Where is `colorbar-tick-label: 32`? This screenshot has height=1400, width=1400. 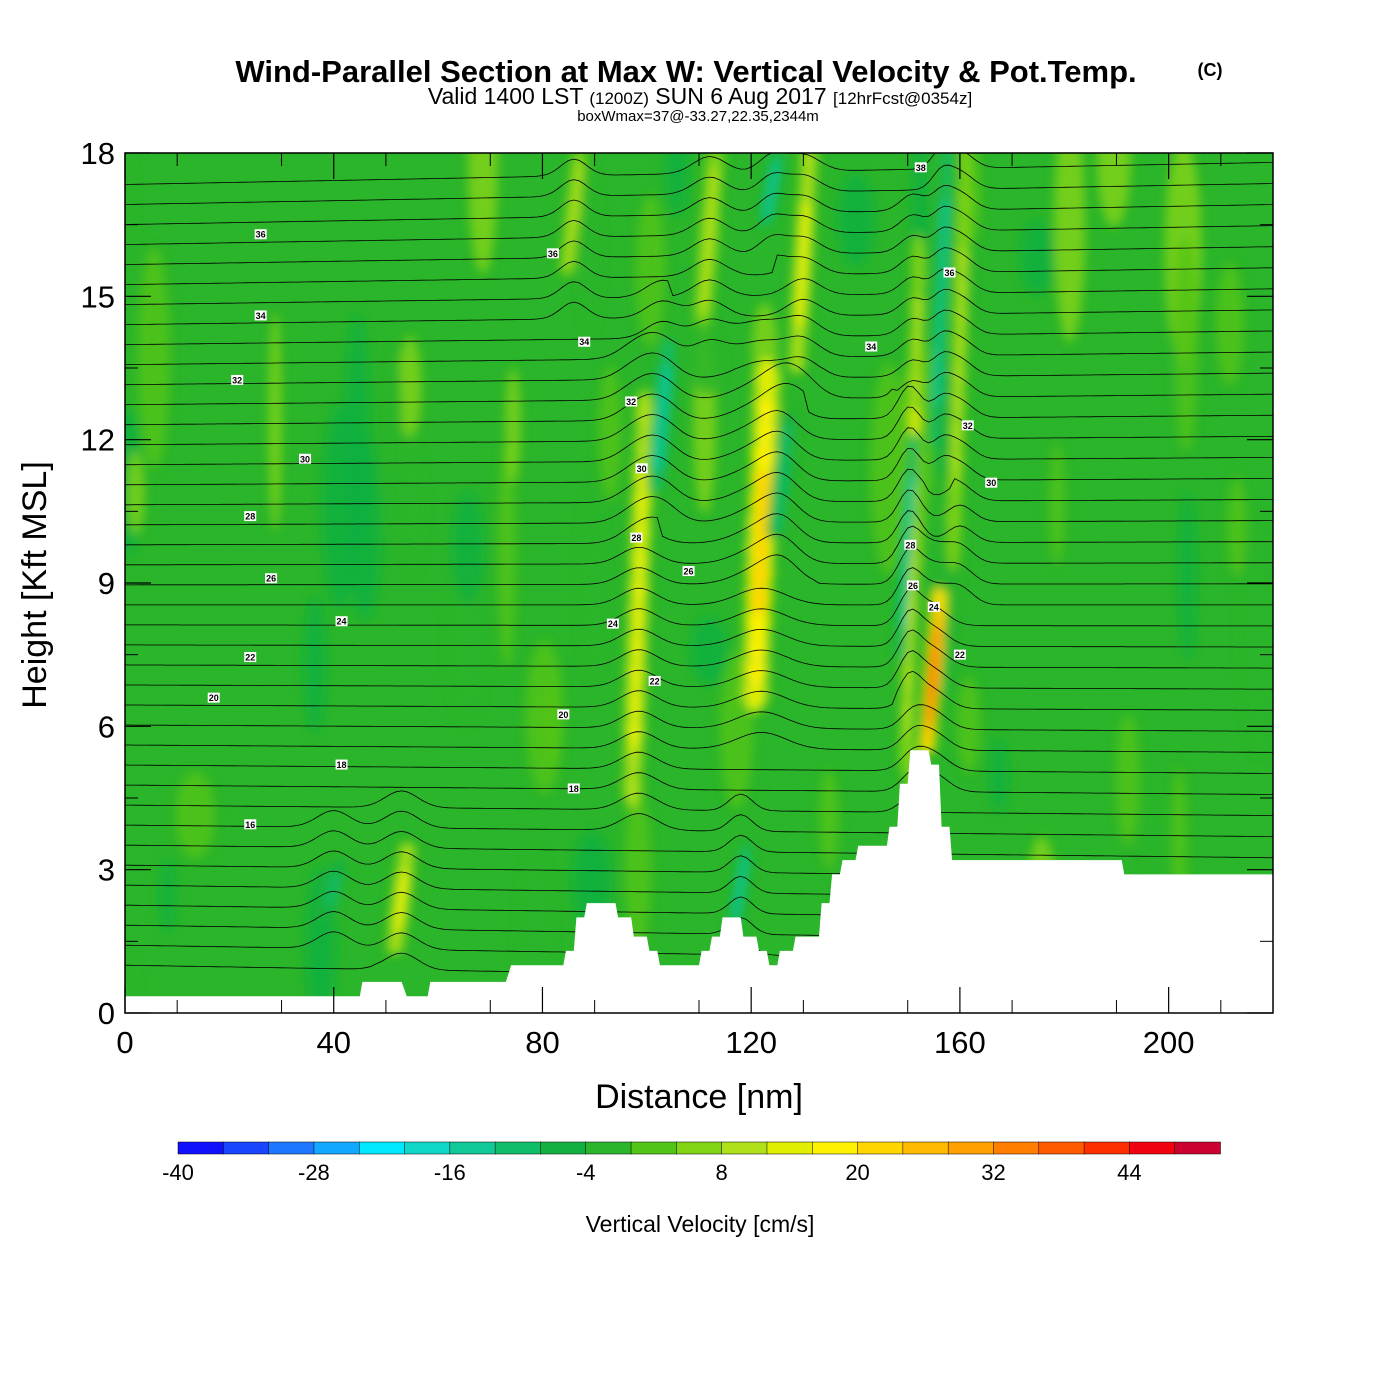 colorbar-tick-label: 32 is located at coordinates (993, 1172).